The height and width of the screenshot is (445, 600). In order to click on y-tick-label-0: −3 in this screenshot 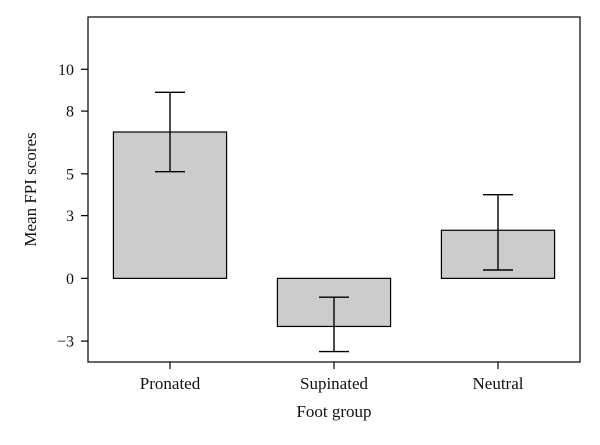, I will do `click(65, 342)`.